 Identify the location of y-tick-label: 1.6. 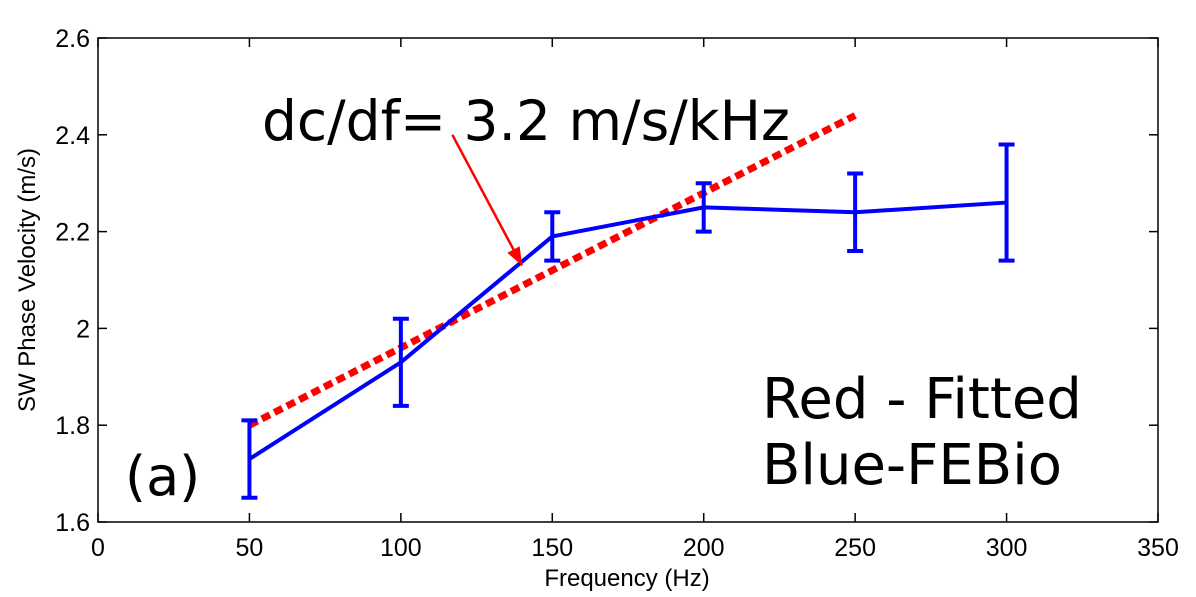
(72, 523).